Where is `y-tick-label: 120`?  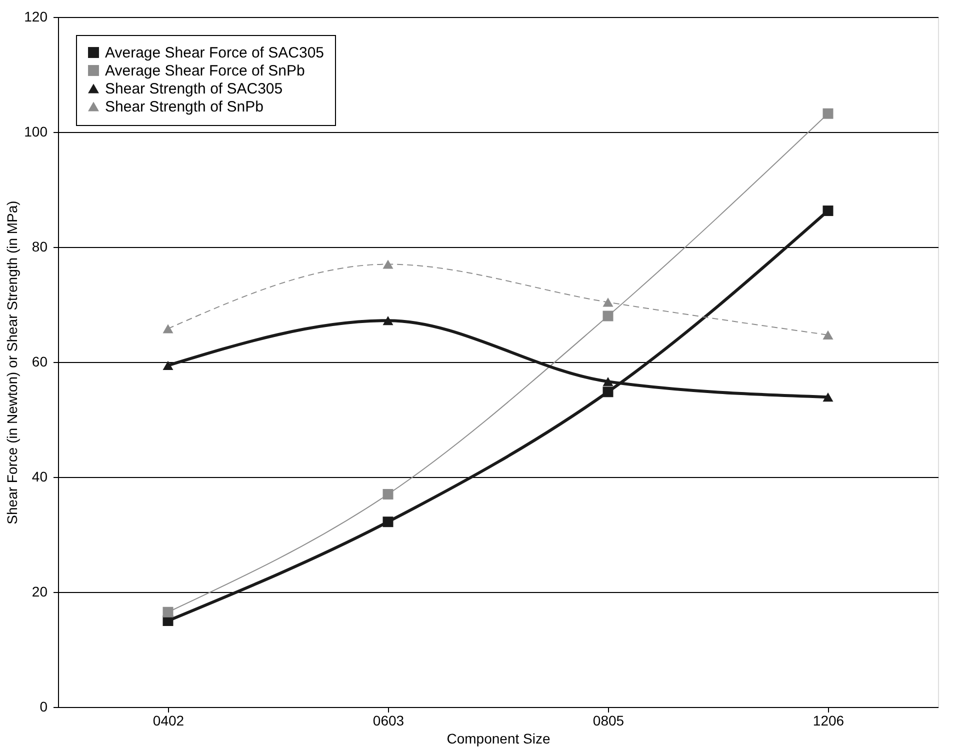
y-tick-label: 120 is located at coordinates (36, 16).